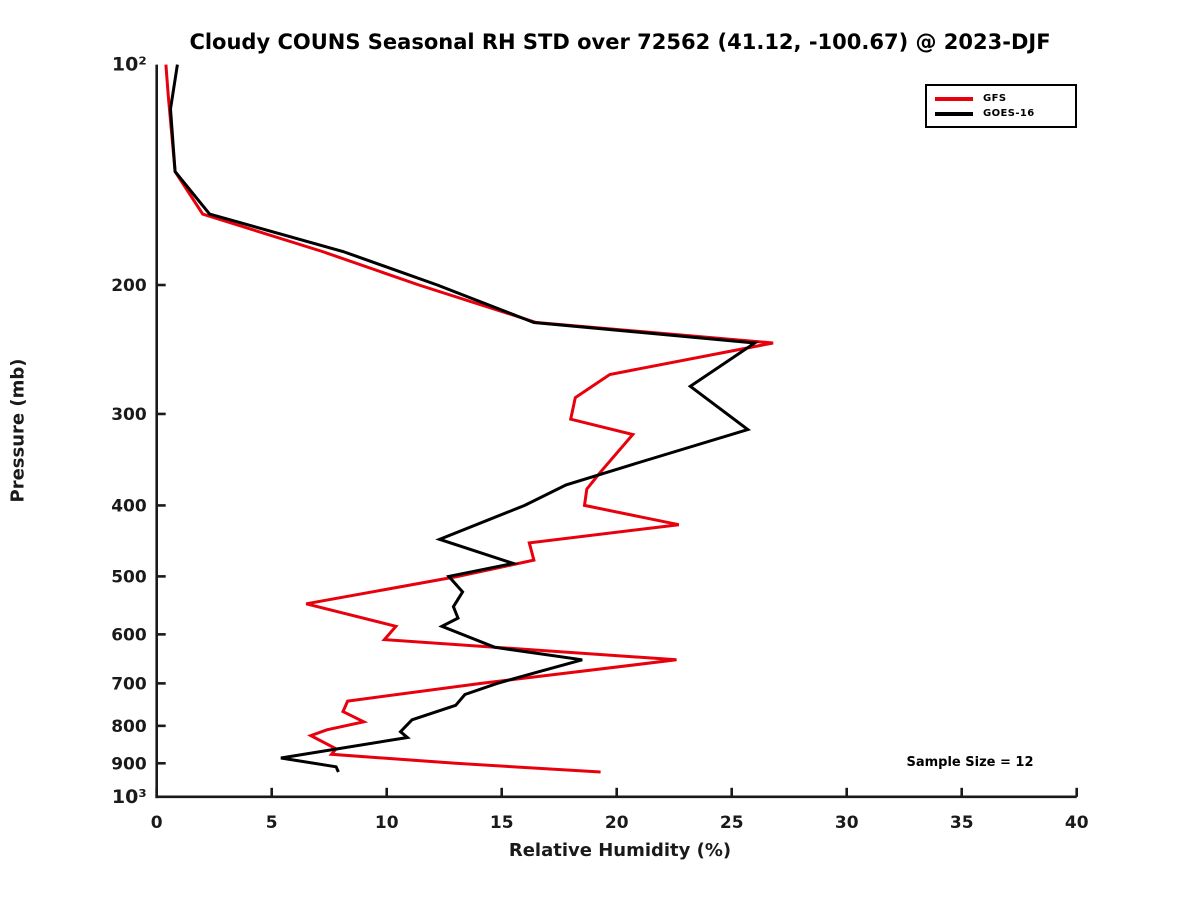 The width and height of the screenshot is (1200, 900). Describe the element at coordinates (129, 797) in the screenshot. I see `y-tick-label: 10³` at that location.